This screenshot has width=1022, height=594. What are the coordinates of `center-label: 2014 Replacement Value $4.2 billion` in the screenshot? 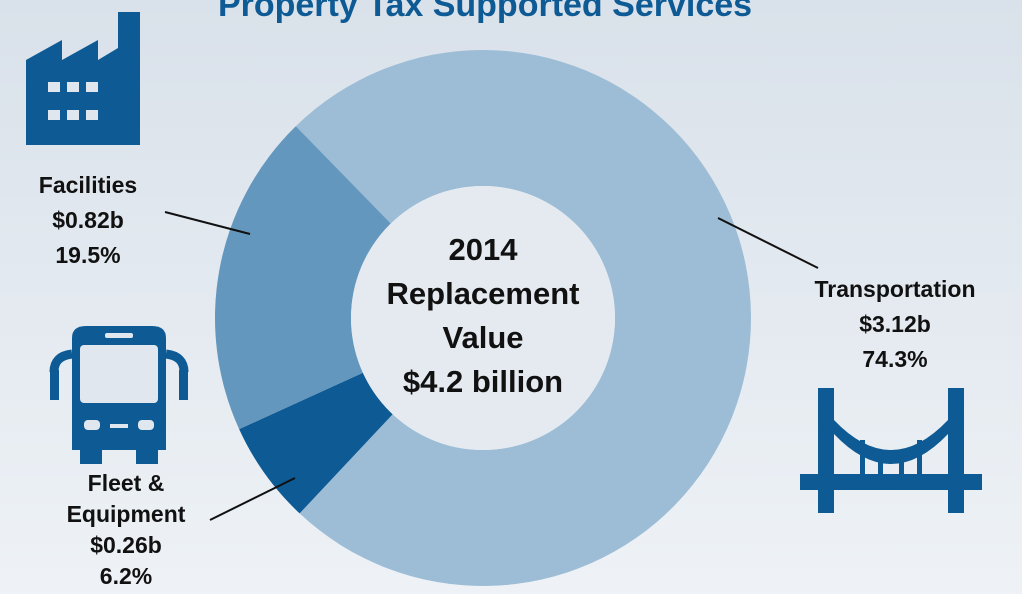 It's located at (483, 316).